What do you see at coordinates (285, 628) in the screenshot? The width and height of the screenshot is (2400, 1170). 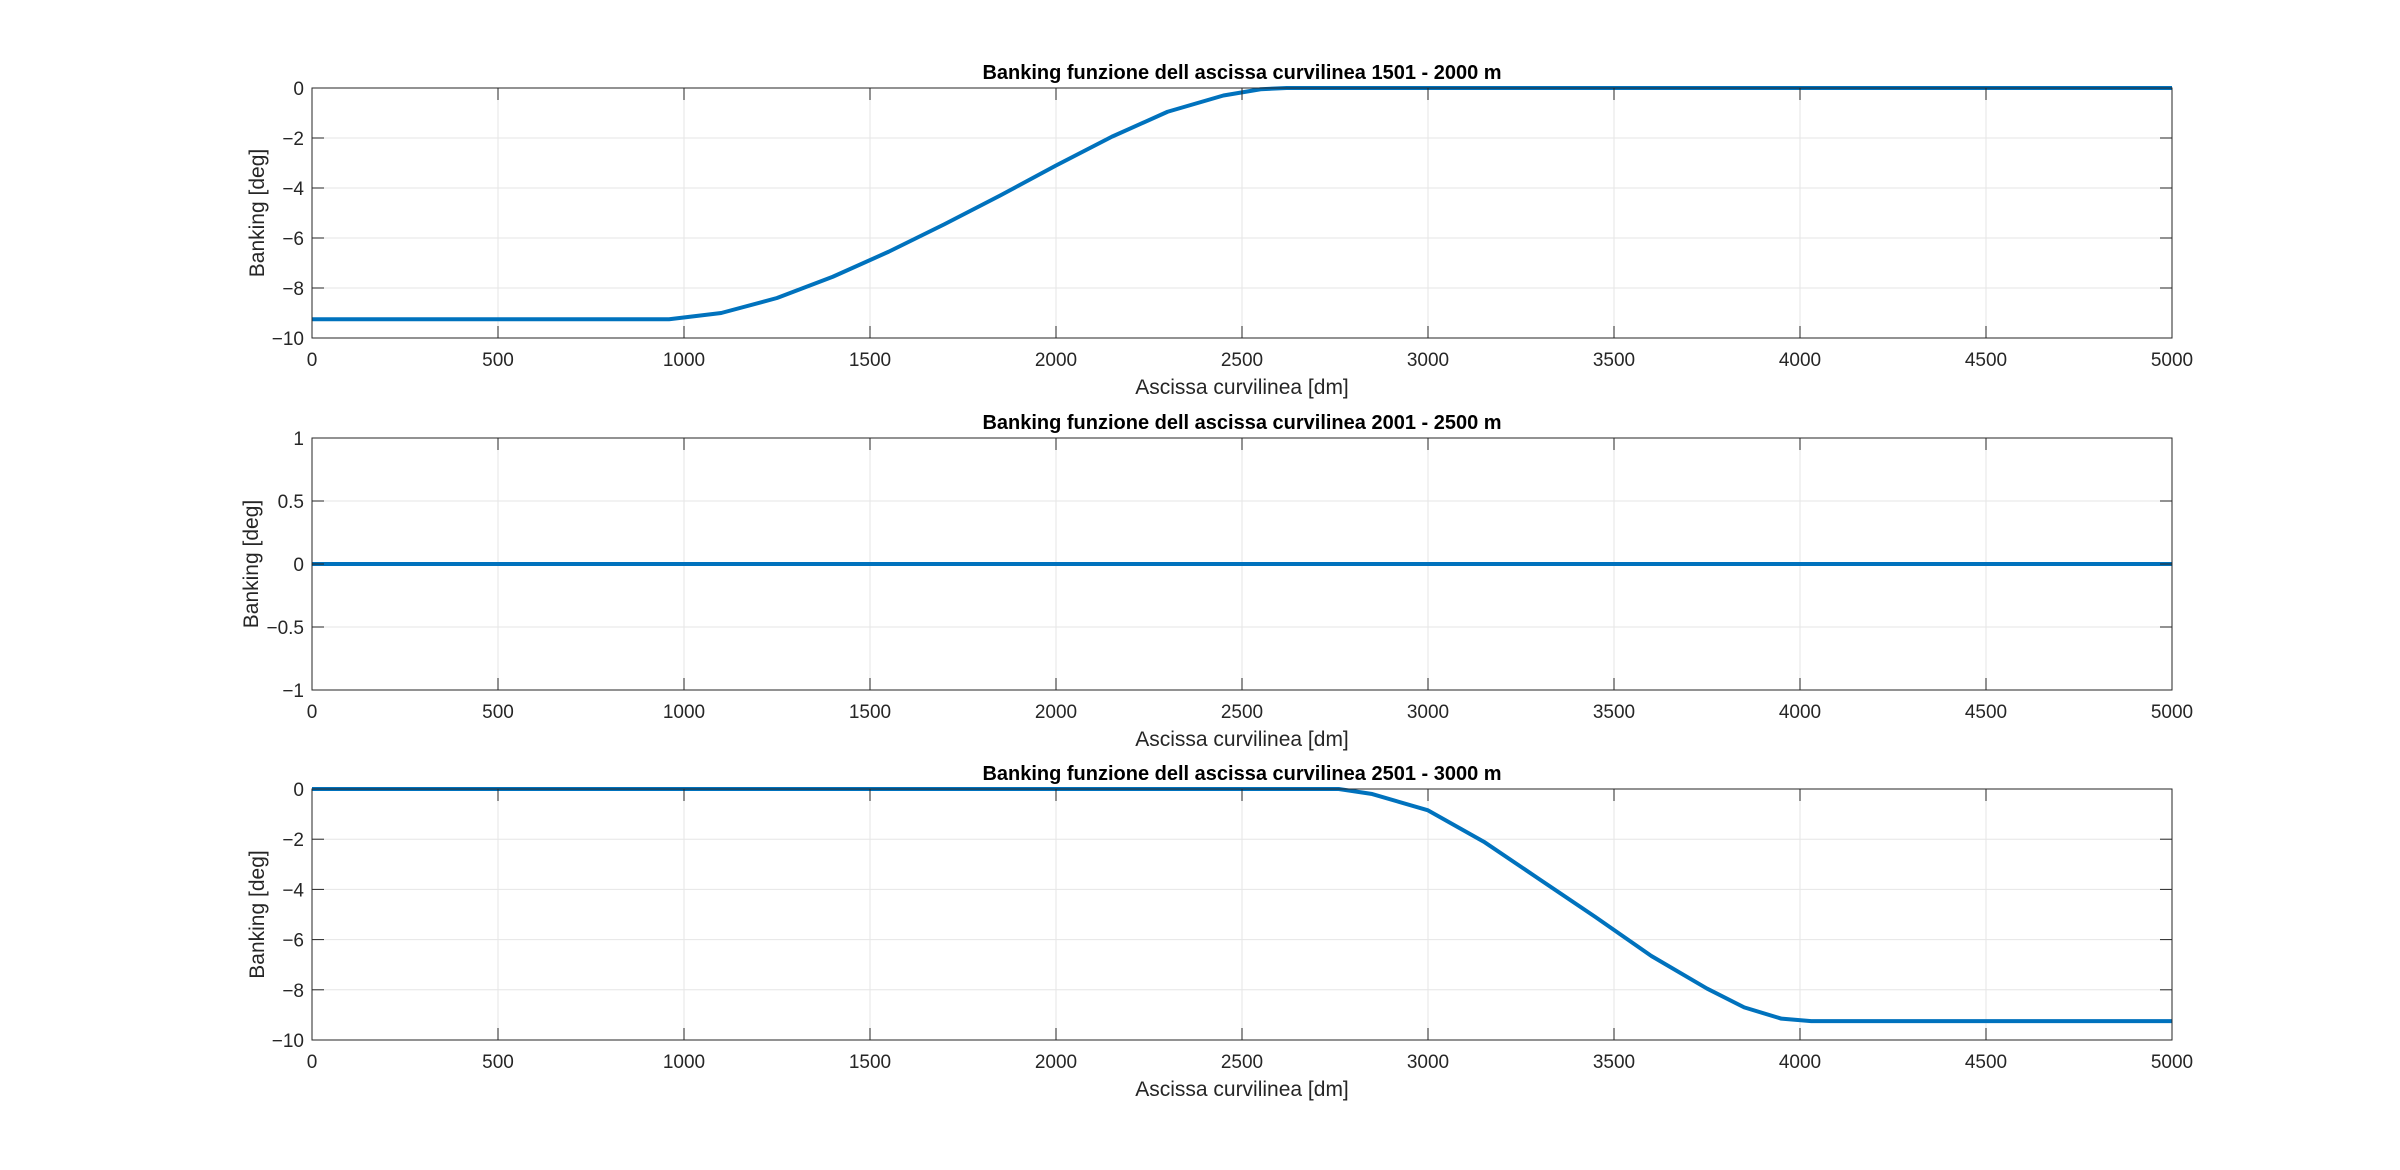 I see `y-tick-label: −0.5` at bounding box center [285, 628].